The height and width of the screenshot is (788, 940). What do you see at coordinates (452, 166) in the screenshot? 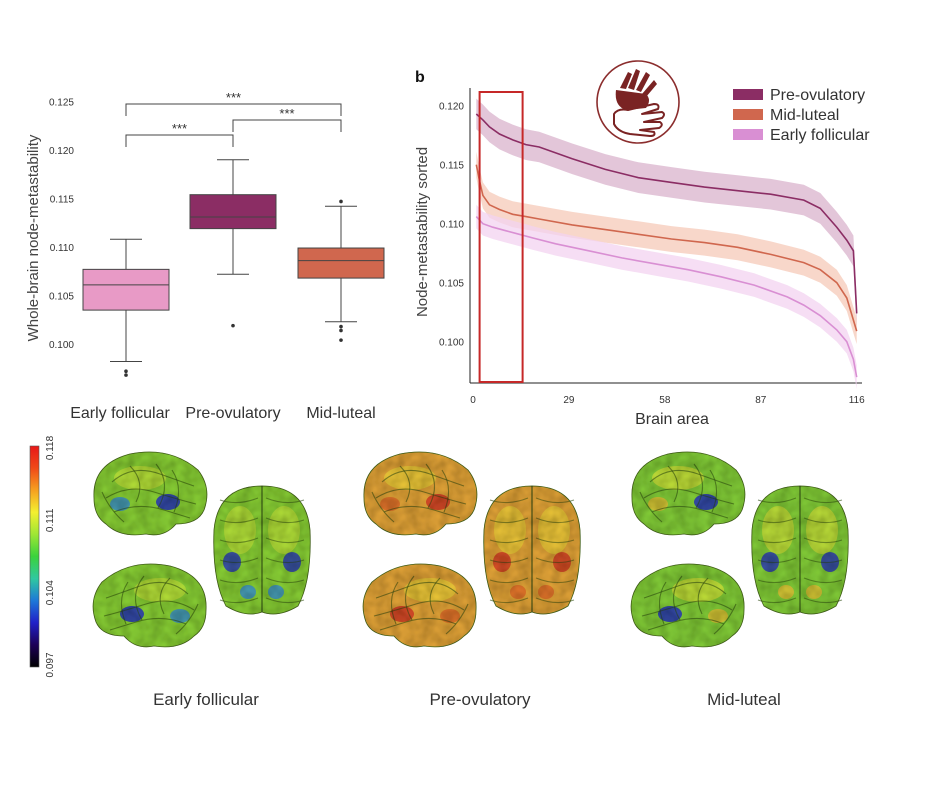
I see `line-chart-y-tick-label: 0.115` at bounding box center [452, 166].